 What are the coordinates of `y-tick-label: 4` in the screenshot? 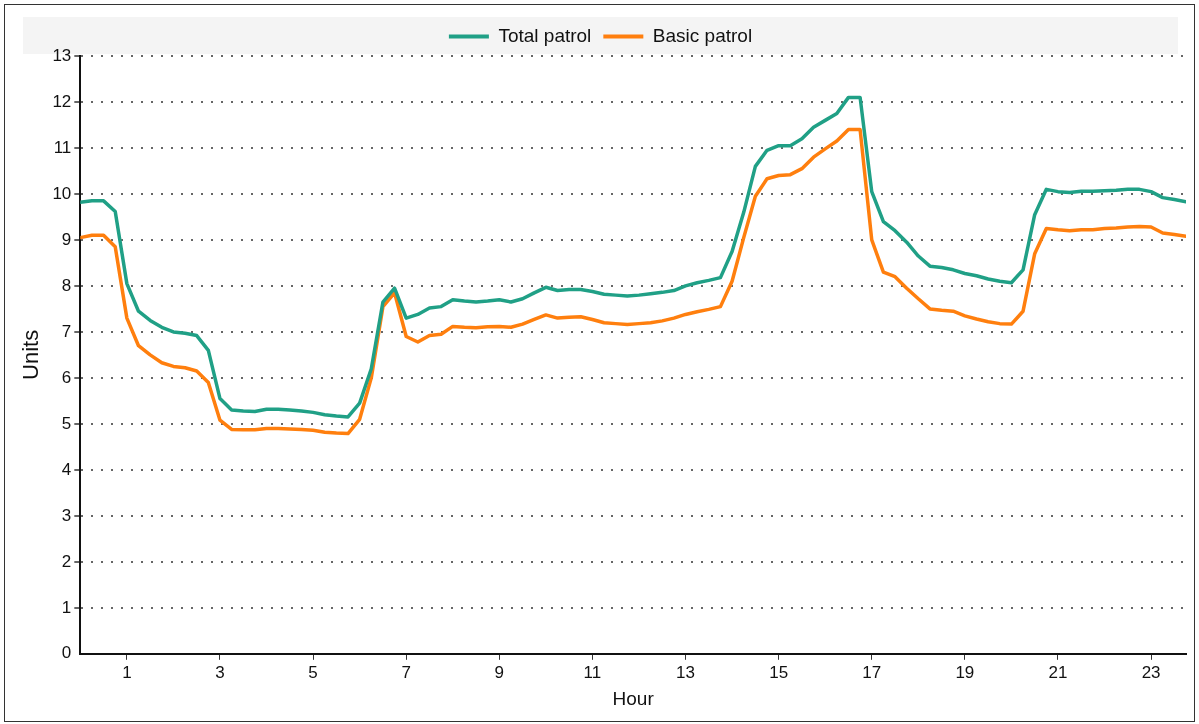 It's located at (66, 469).